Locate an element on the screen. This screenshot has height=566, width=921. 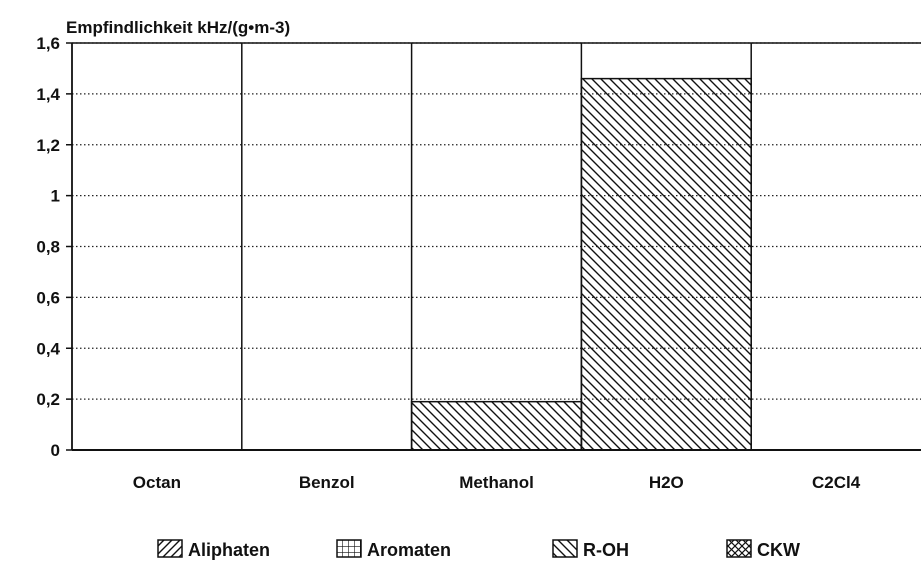
legend: Aliphaten Aromaten R-OH CKW is located at coordinates (478, 549).